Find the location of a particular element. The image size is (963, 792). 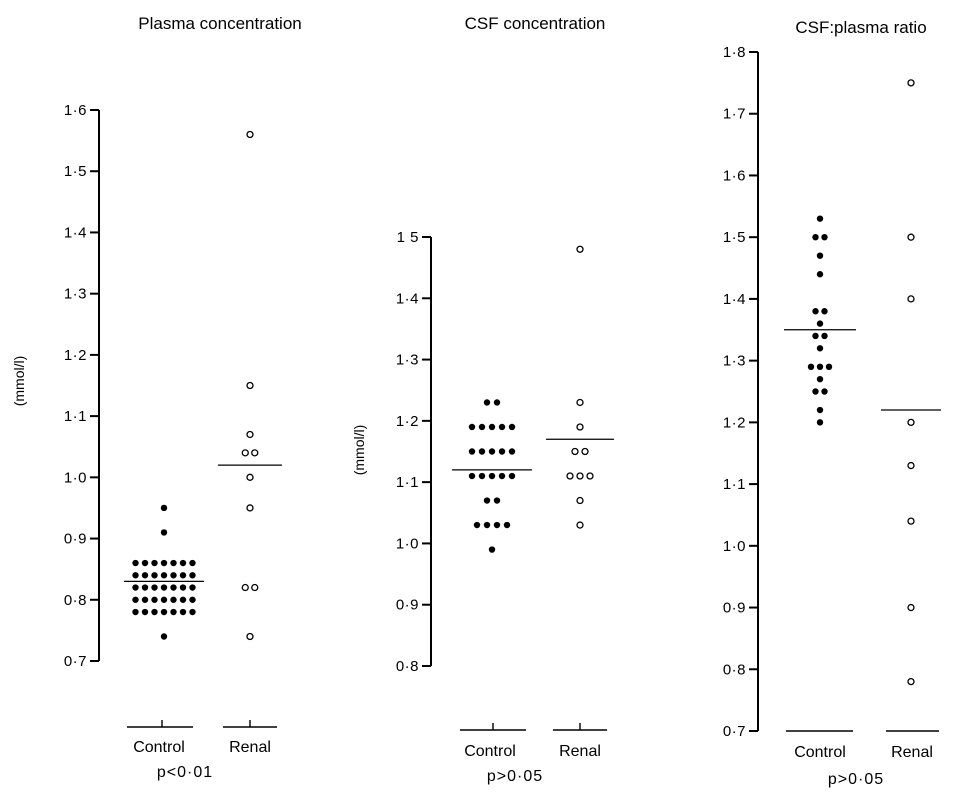

y-tick-label: 0·7 is located at coordinates (734, 731).